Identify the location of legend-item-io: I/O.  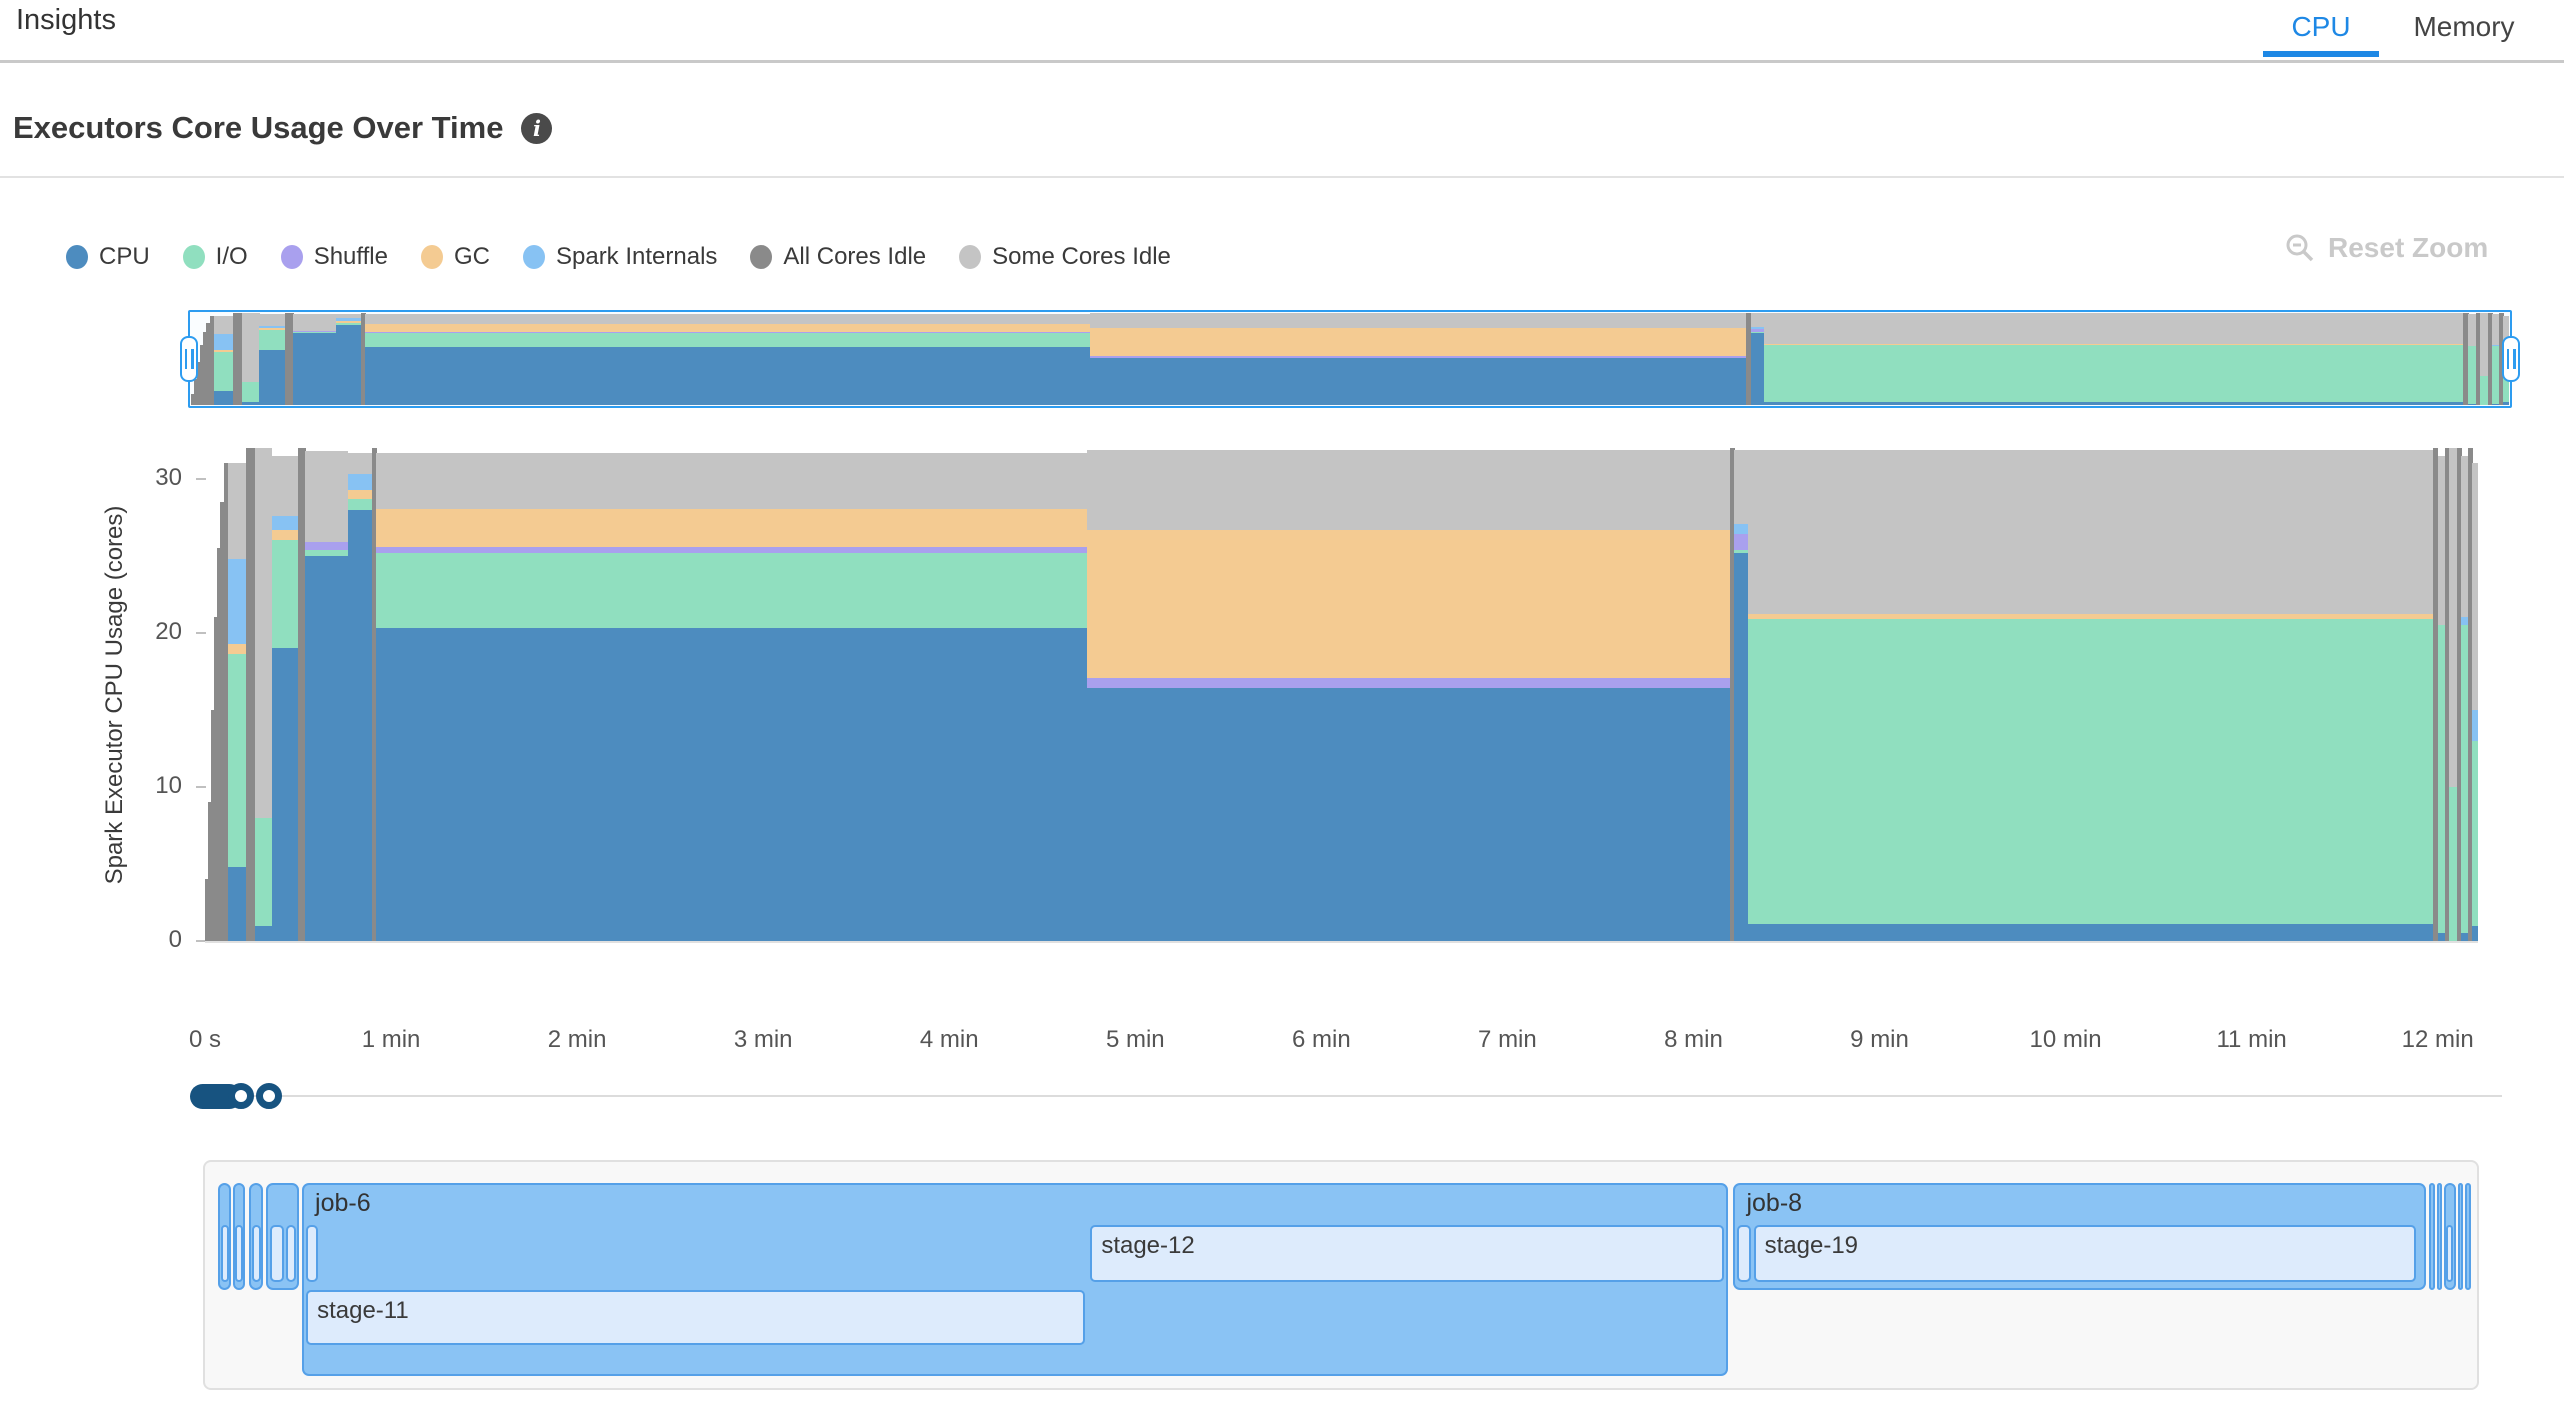
(215, 257).